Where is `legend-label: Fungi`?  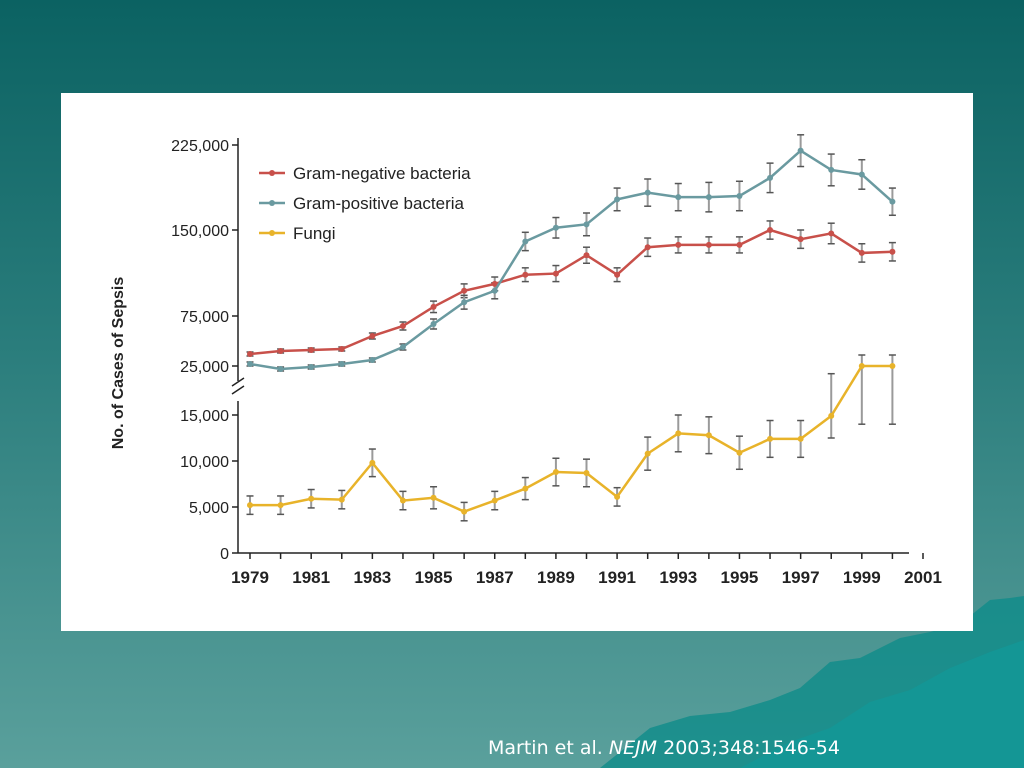
legend-label: Fungi is located at coordinates (314, 233).